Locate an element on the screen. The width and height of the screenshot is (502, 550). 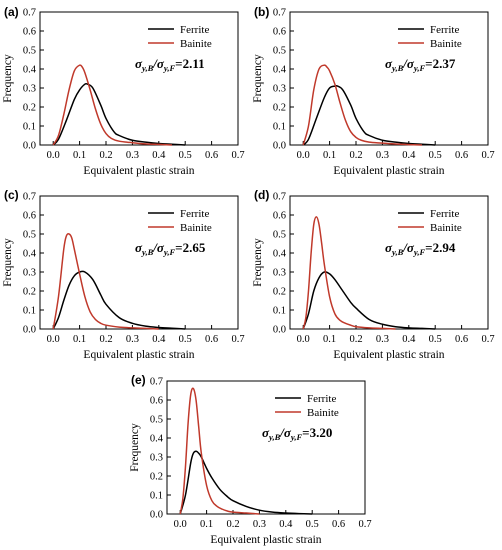
panel-label: (b) is located at coordinates (261, 12).